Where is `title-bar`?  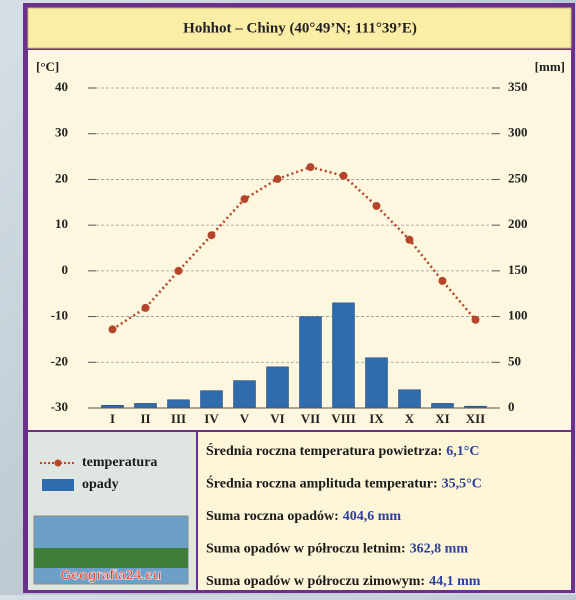
title-bar is located at coordinates (299, 28).